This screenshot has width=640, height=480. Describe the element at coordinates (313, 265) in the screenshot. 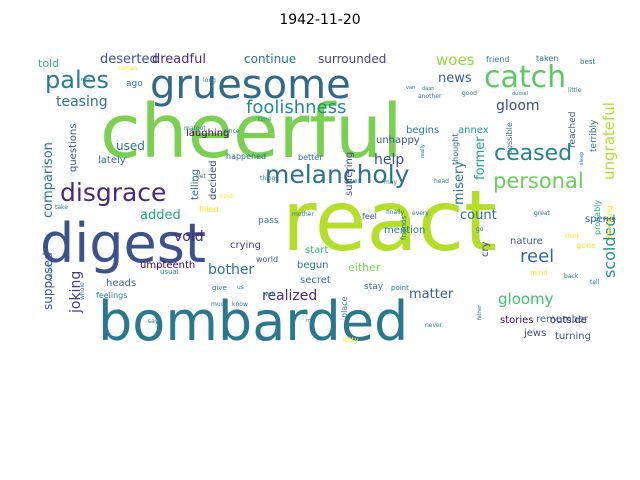

I see `word-begun: begun` at that location.